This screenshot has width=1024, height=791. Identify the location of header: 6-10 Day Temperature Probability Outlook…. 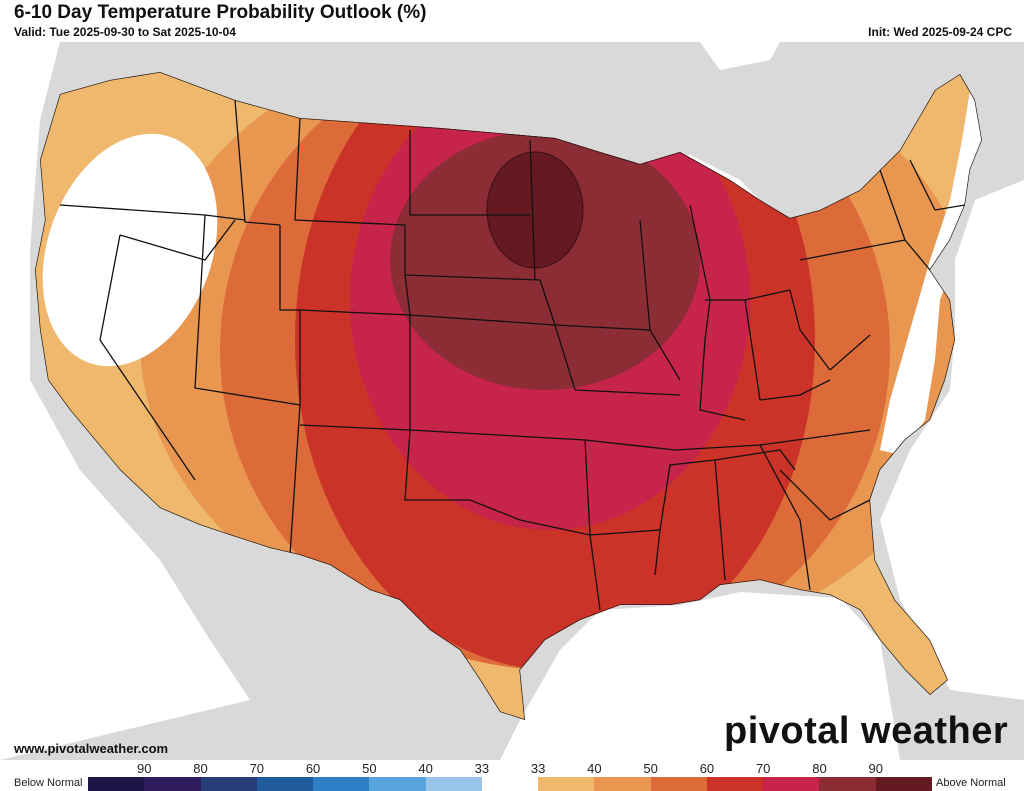
(512, 21).